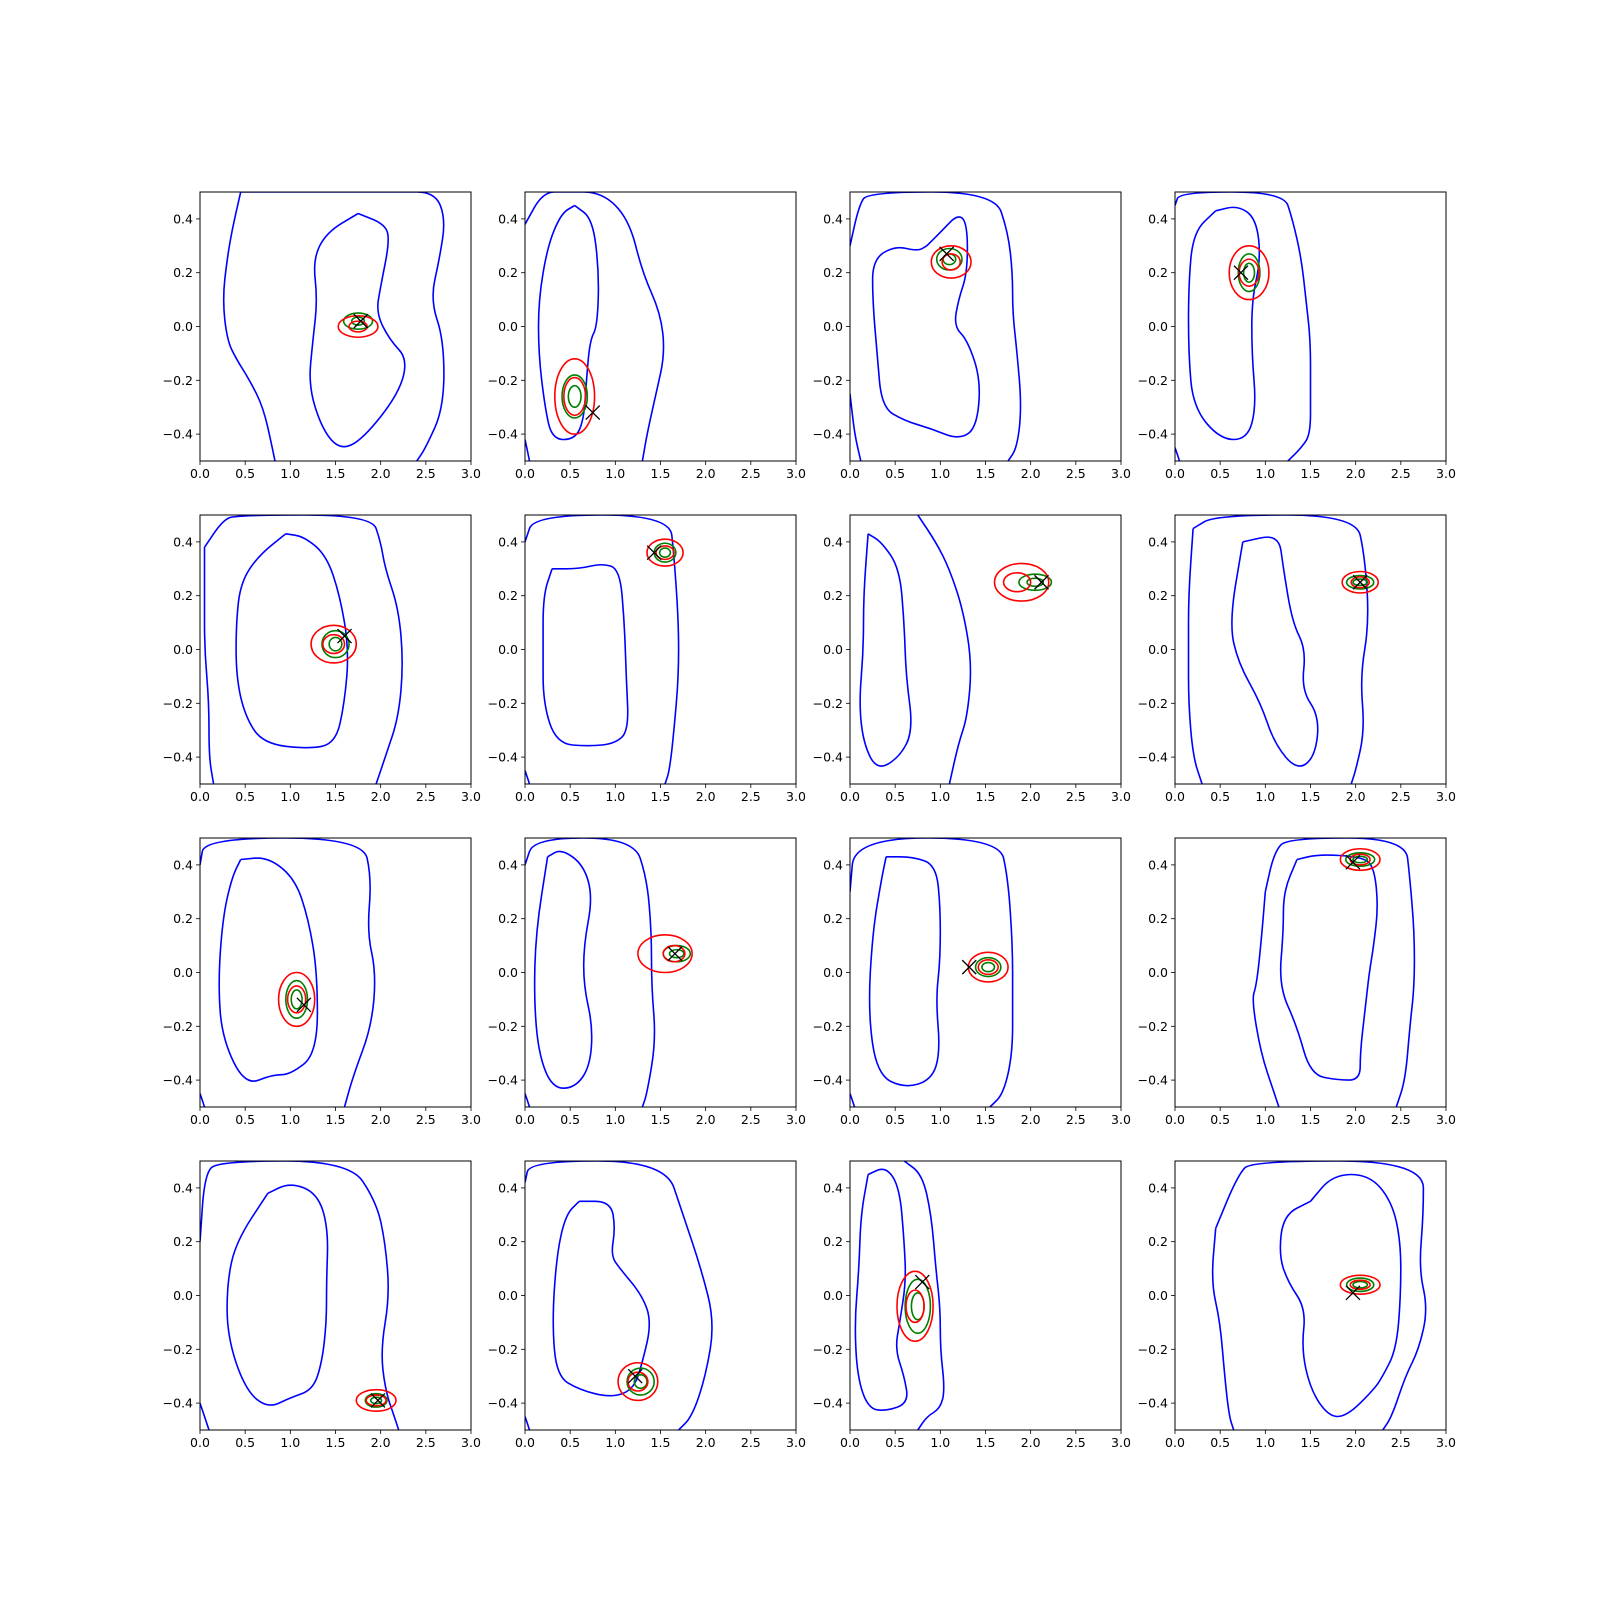 This screenshot has height=1600, width=1600. Describe the element at coordinates (972, 1305) in the screenshot. I see `subplot-15: 0.0 0.5 1.0 1.5 2.0 2.5 3.0 −0.4 −0.2 0.0 0.2 0.4` at that location.